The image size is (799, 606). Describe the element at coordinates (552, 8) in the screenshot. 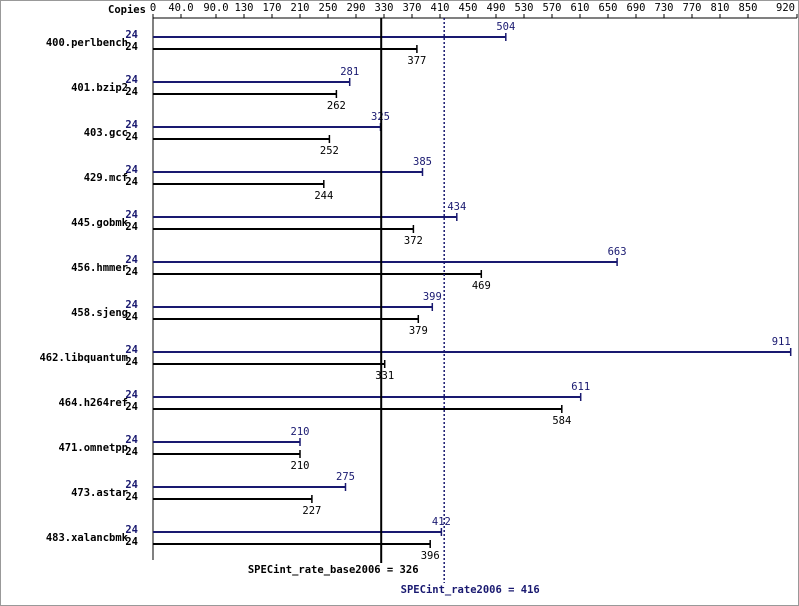

I see `x-tick-label: 570` at that location.